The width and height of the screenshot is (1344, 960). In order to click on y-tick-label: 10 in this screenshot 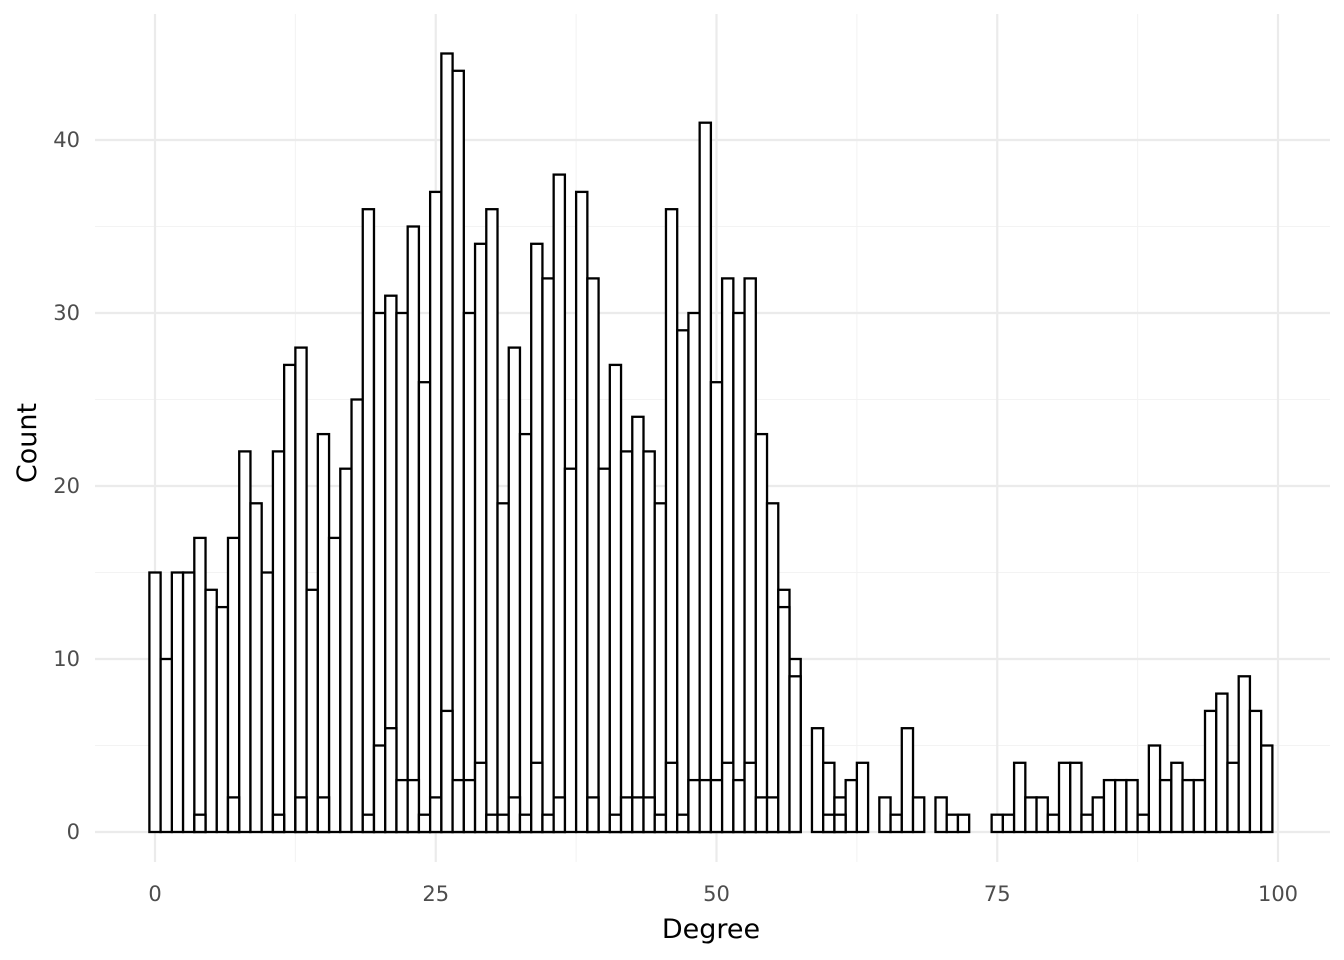, I will do `click(66, 659)`.